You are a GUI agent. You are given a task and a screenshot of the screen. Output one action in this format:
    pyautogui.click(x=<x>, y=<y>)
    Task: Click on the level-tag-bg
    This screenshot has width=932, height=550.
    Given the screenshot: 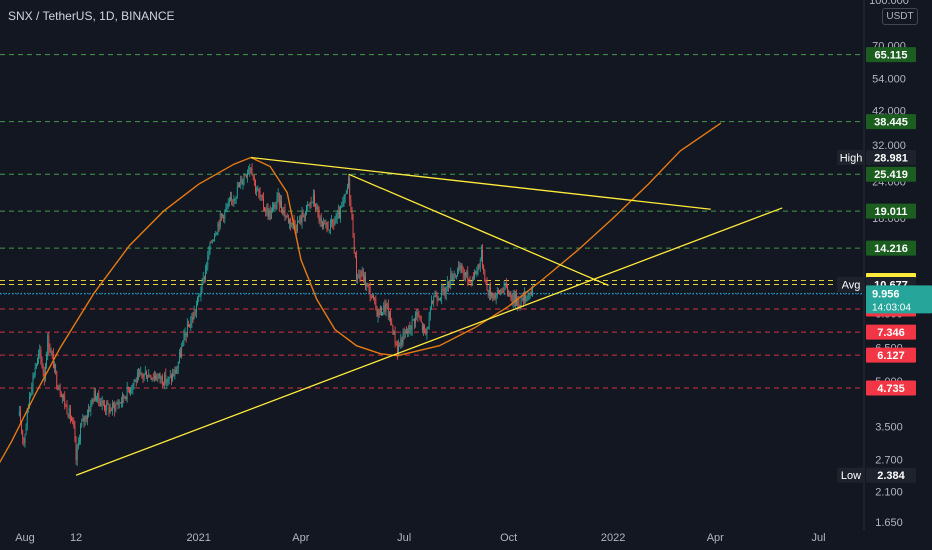 What is the action you would take?
    pyautogui.click(x=891, y=332)
    